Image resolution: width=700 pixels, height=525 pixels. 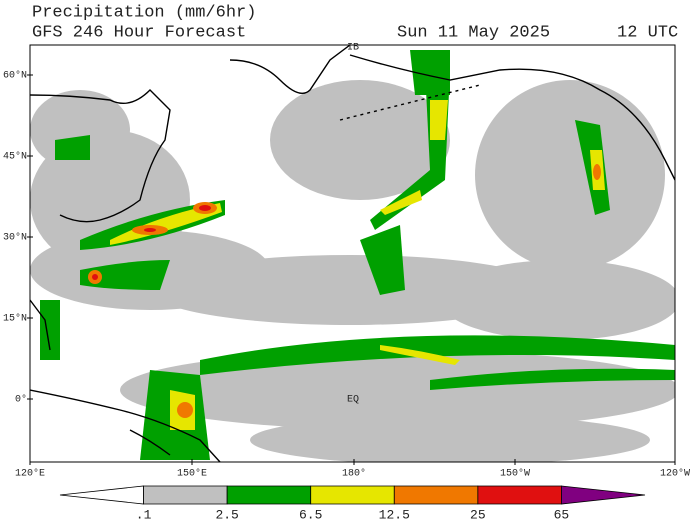 I want to click on colorbar-label: 65, so click(x=562, y=514).